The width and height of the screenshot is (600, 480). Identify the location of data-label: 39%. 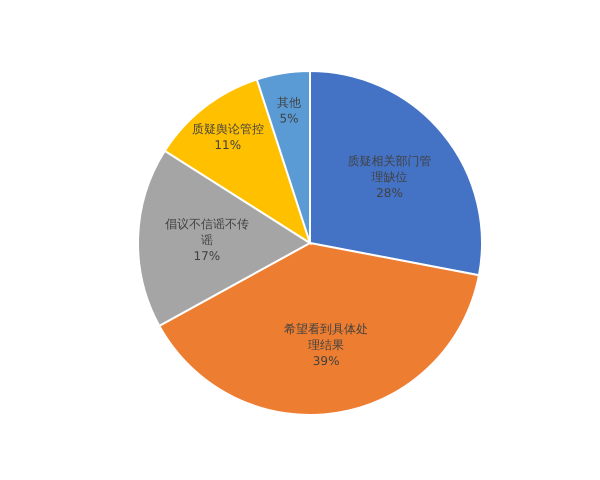
(326, 361).